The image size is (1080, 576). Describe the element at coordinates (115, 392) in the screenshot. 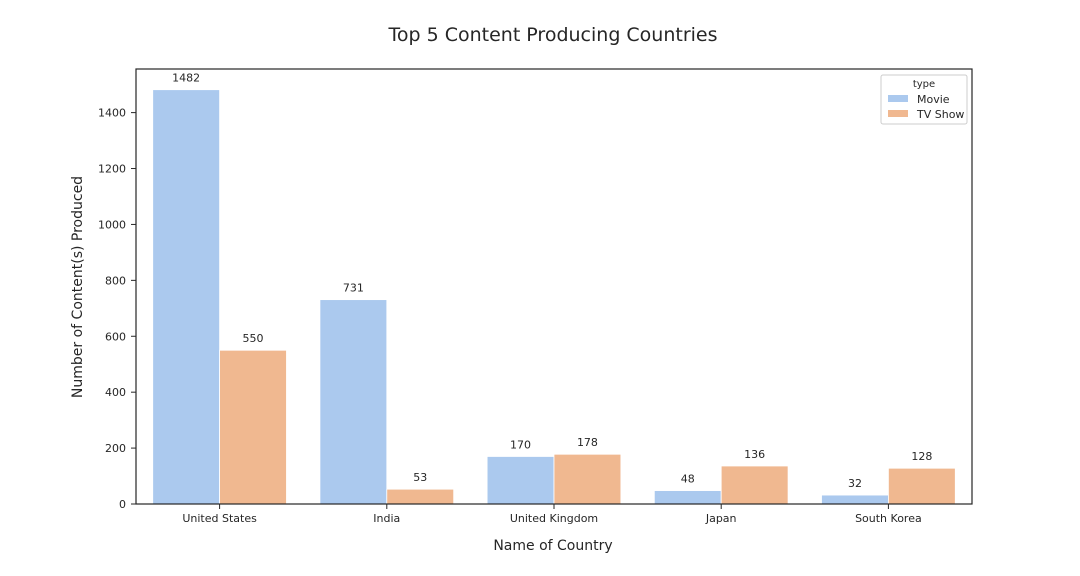

I see `y-tick-label: 400` at that location.